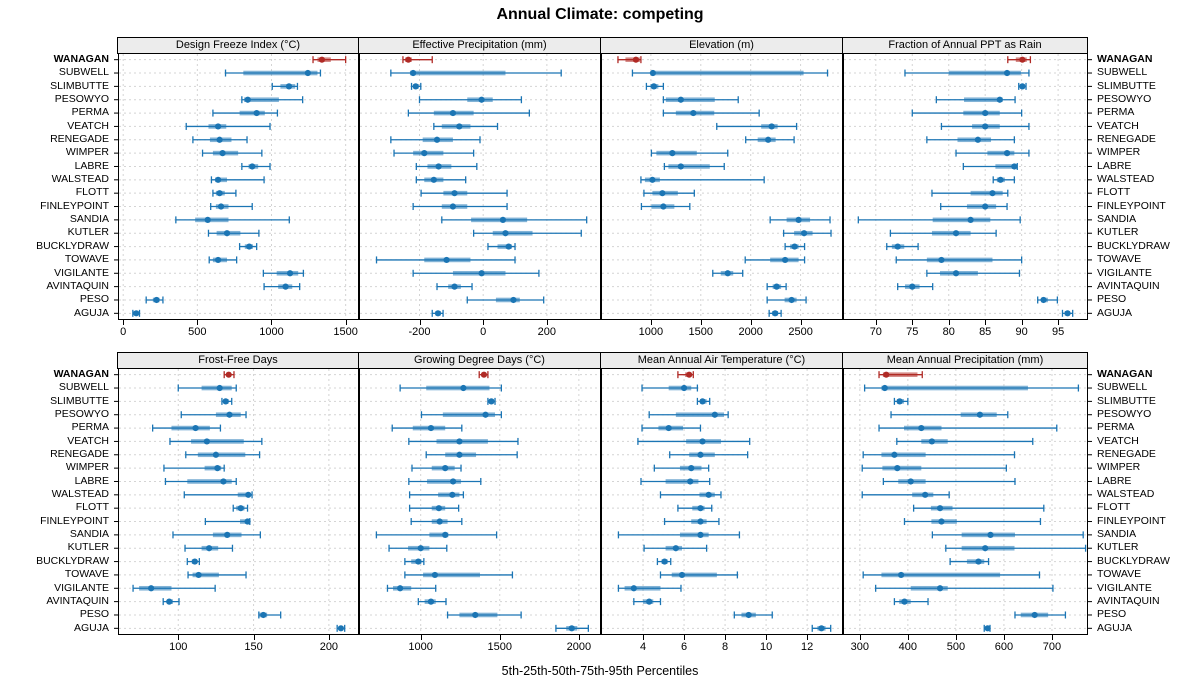 This screenshot has height=700, width=1200. Describe the element at coordinates (985, 332) in the screenshot. I see `axis-tick-label: 85` at that location.